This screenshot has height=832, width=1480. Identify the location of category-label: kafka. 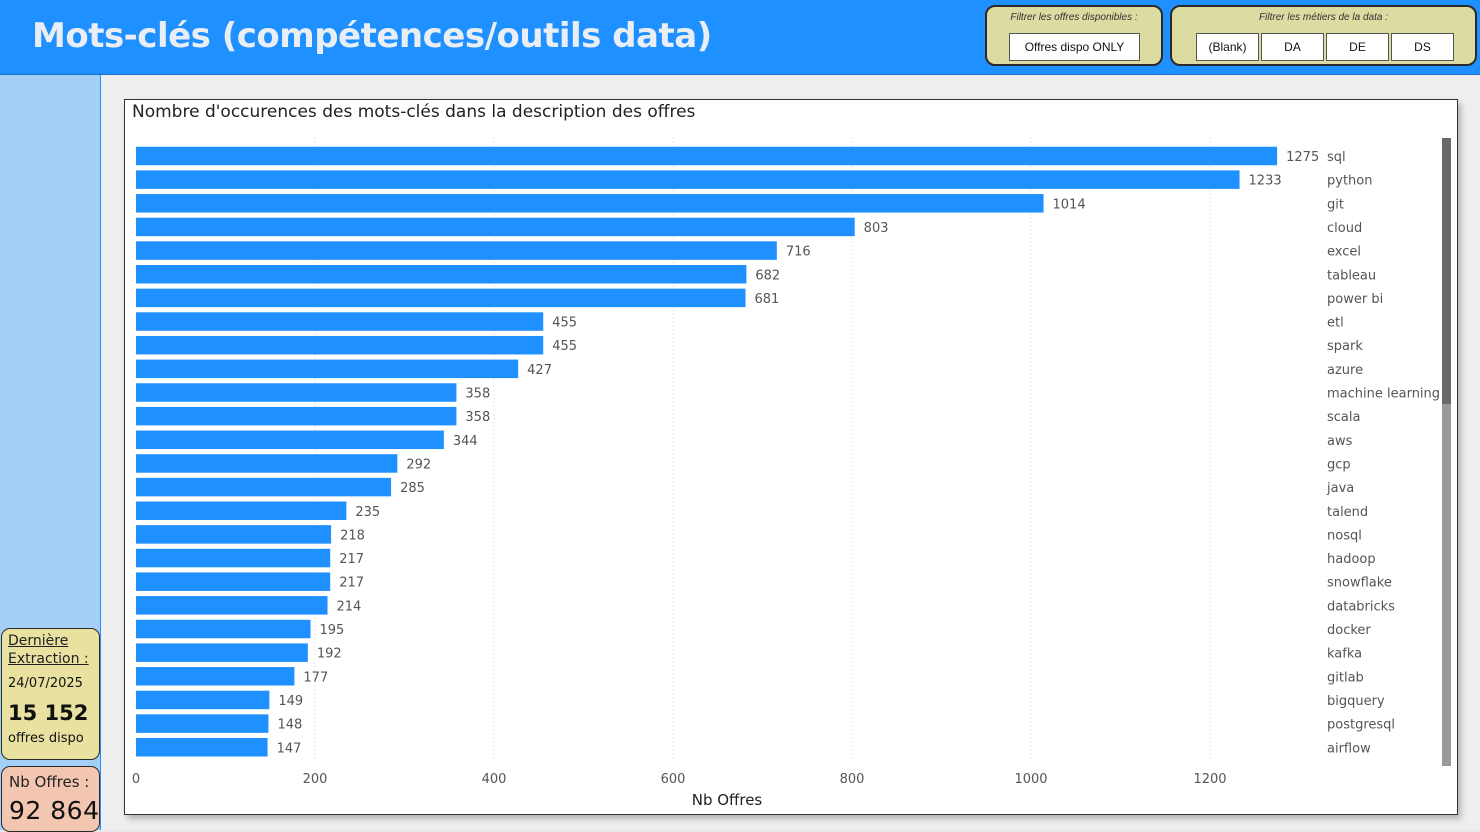
(1344, 654).